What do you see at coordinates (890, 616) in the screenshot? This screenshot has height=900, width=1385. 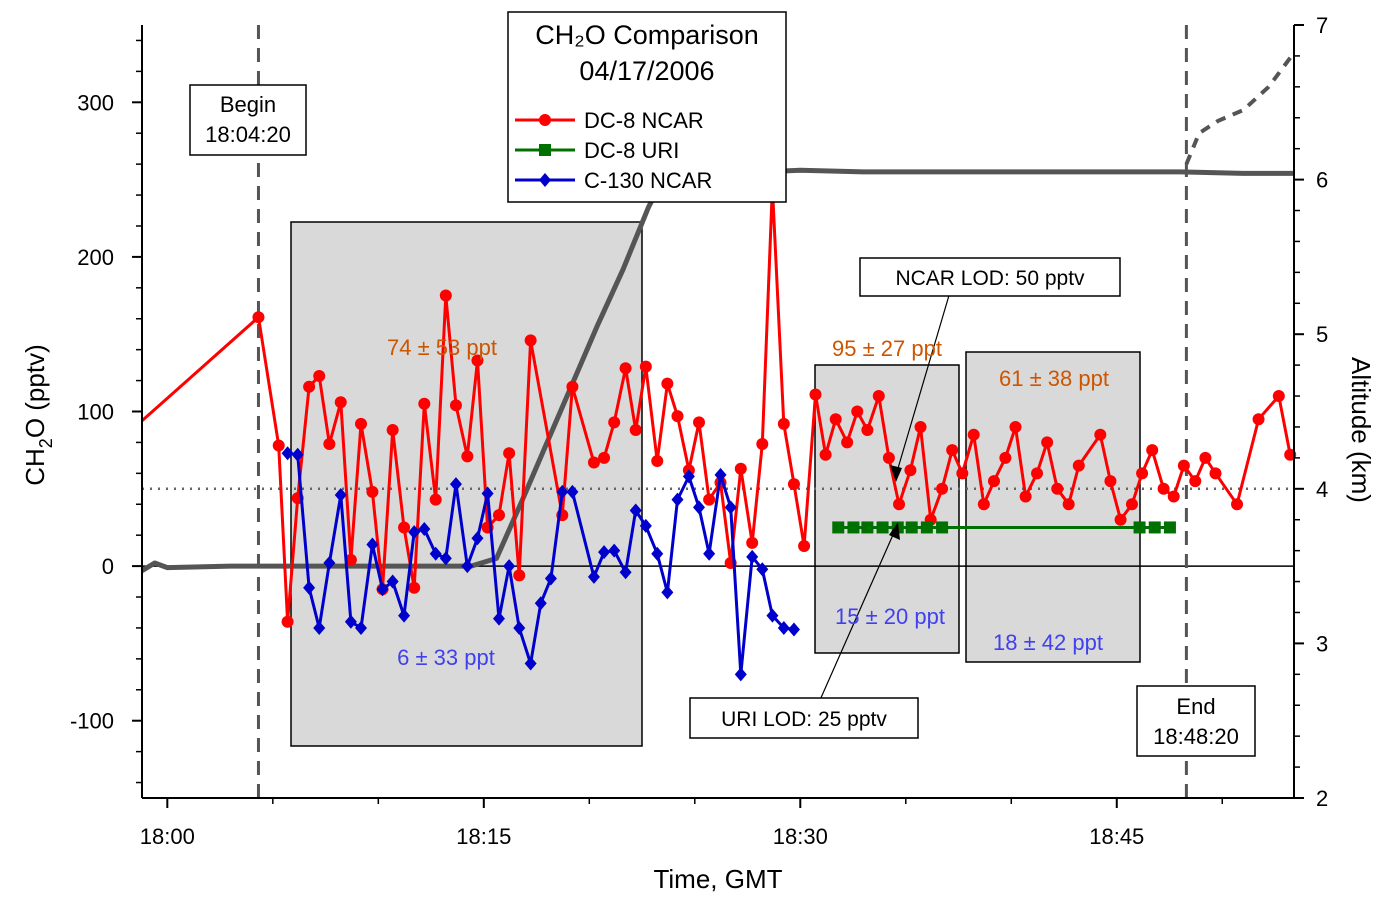 I see `stat-c130-2: 15 ± 20 ppt` at bounding box center [890, 616].